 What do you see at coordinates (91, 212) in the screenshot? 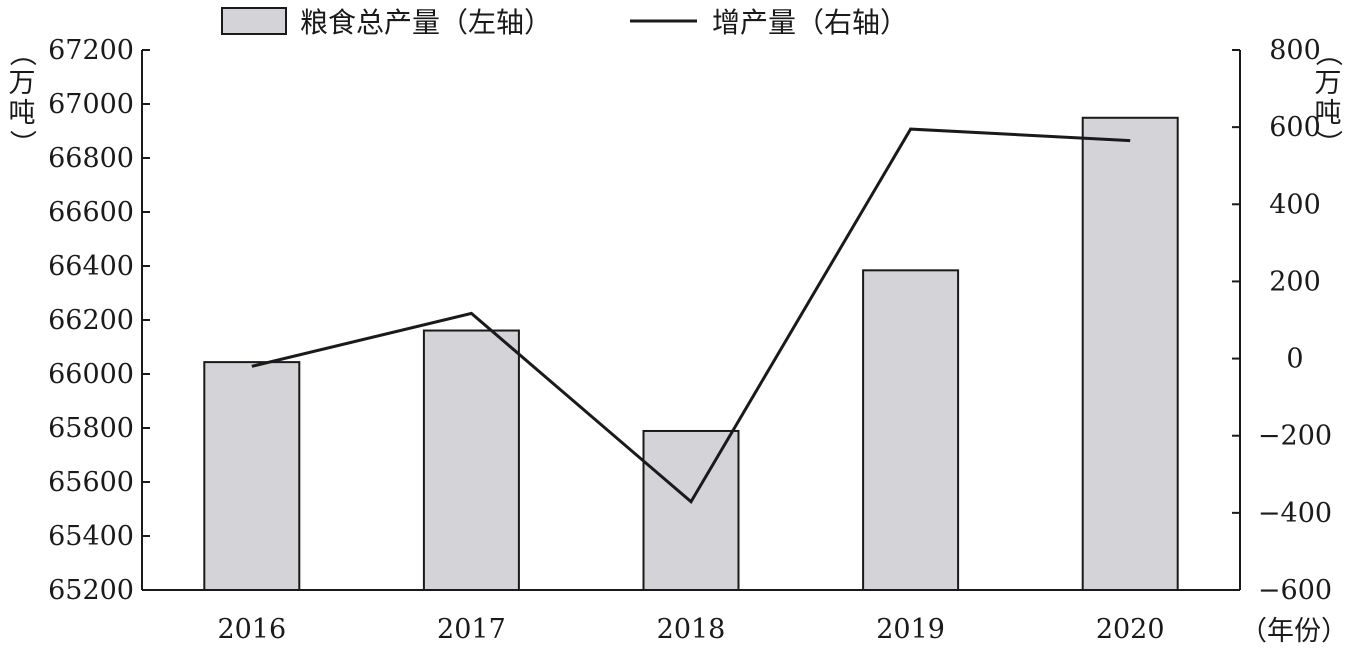
I see `left-tick-label: 66600` at bounding box center [91, 212].